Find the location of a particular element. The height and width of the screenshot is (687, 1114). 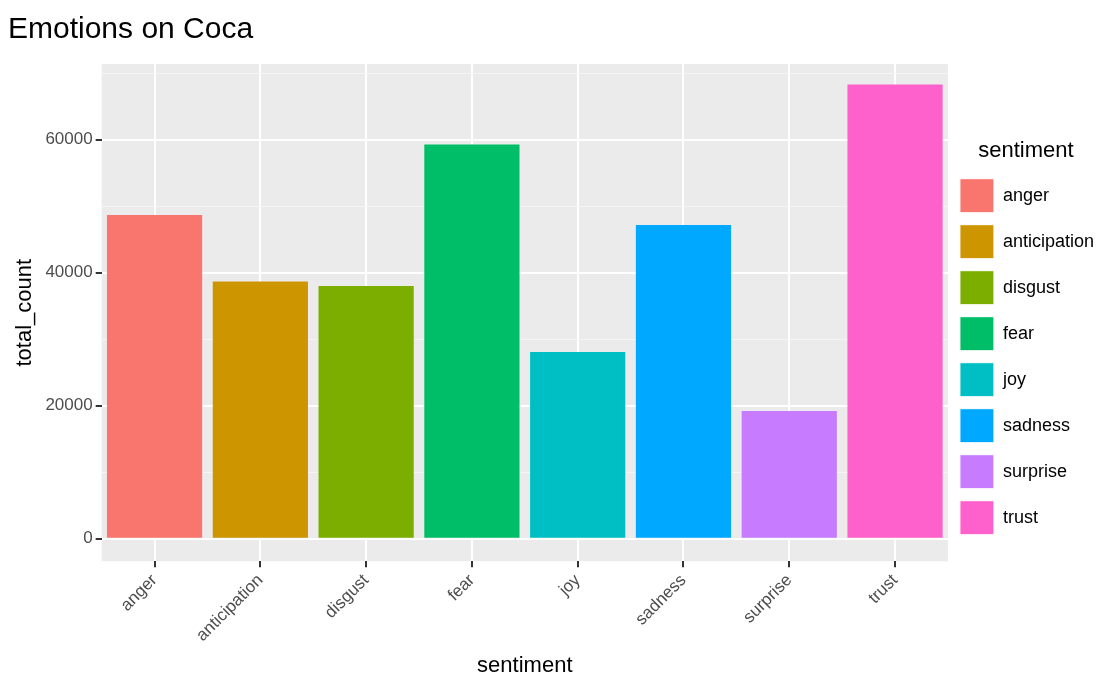

legend-label: trust is located at coordinates (1020, 516).